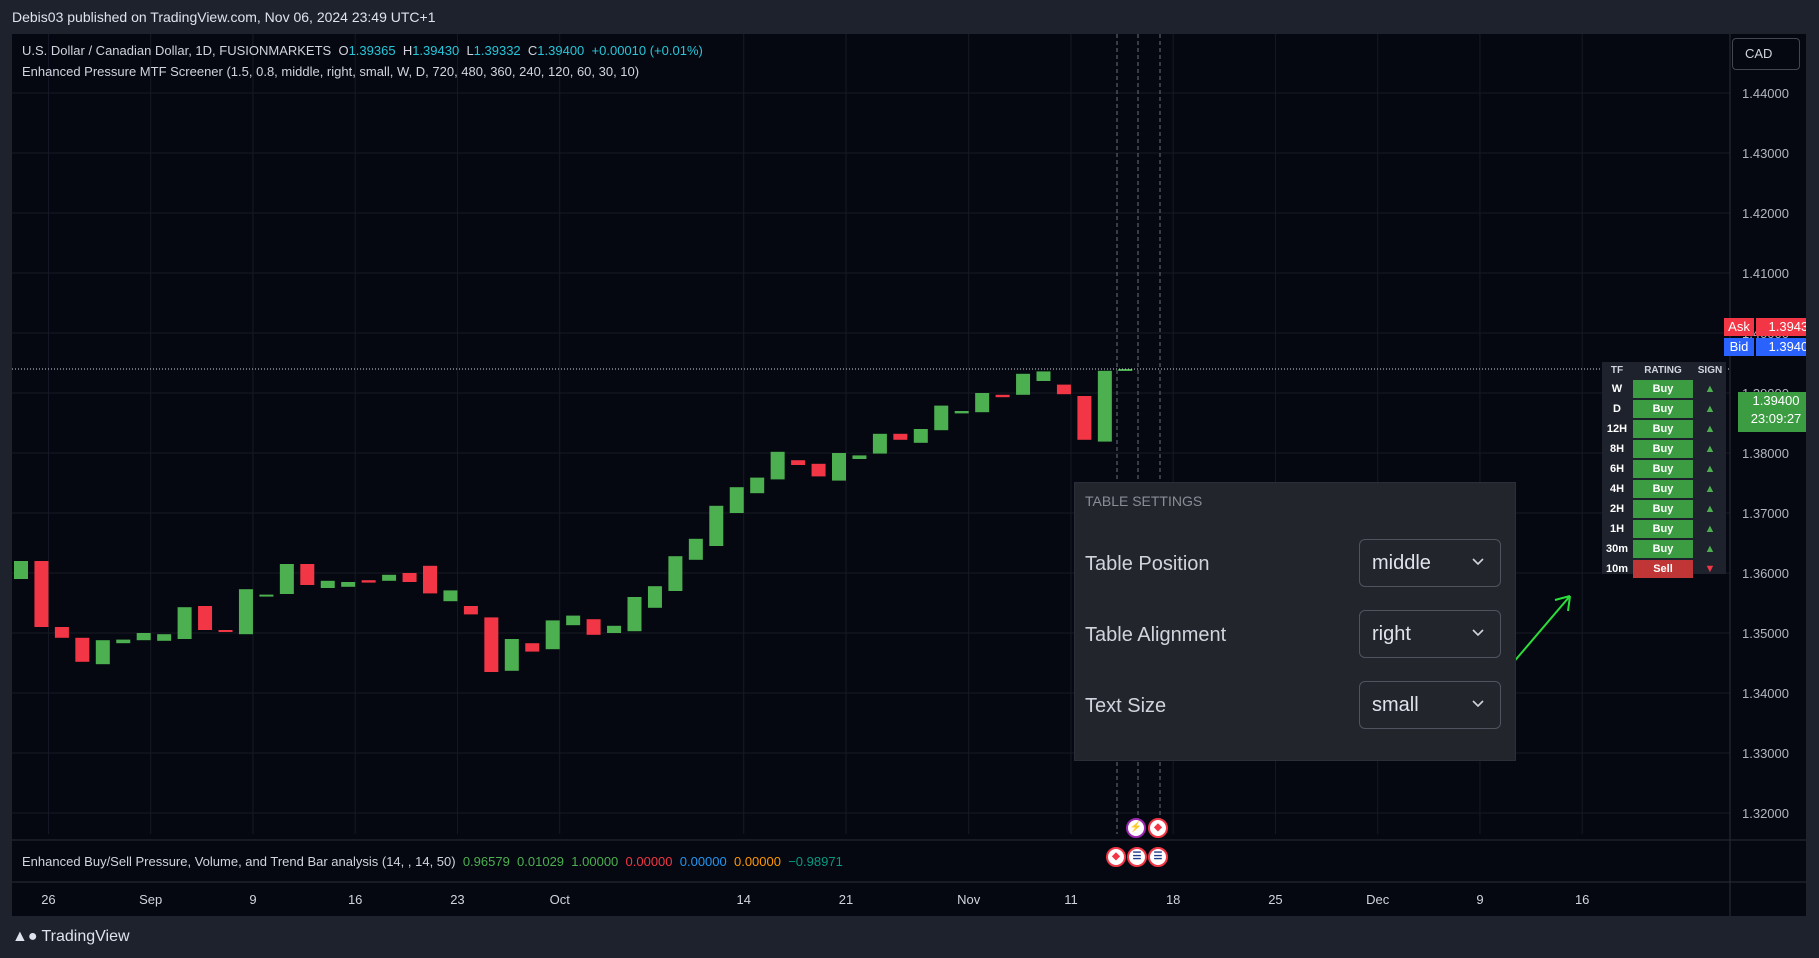 Image resolution: width=1819 pixels, height=958 pixels. I want to click on screener-tf: 6H, so click(1617, 469).